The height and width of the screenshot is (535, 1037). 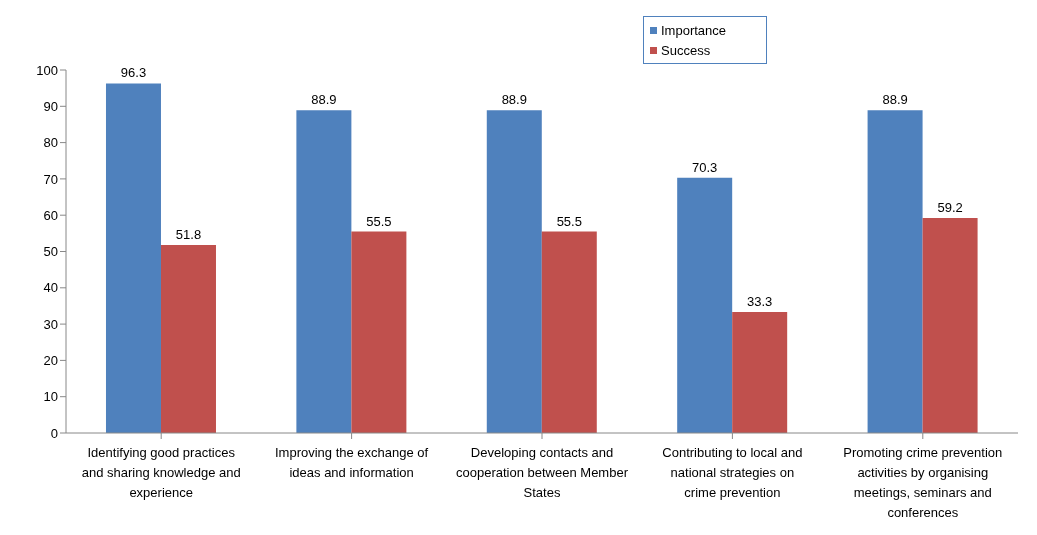 What do you see at coordinates (50, 179) in the screenshot?
I see `y-tick-label: 70` at bounding box center [50, 179].